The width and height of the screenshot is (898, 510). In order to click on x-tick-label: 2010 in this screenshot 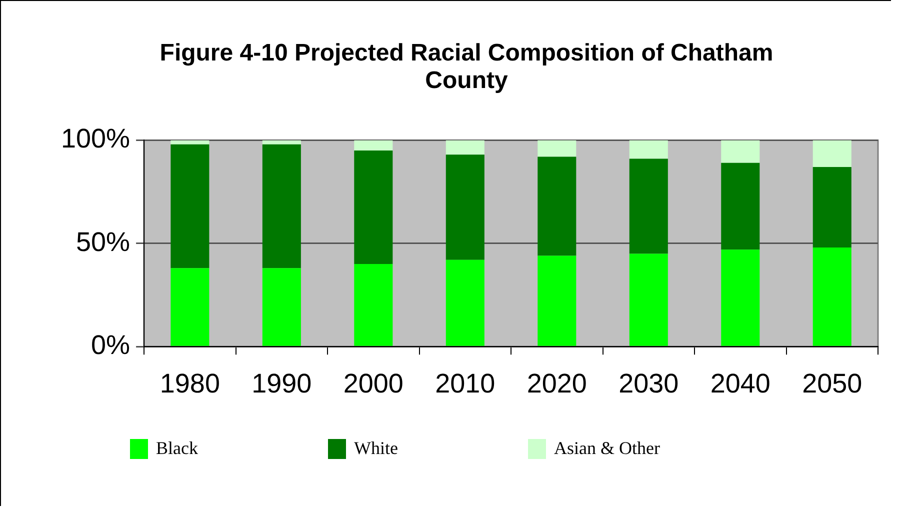, I will do `click(465, 383)`.